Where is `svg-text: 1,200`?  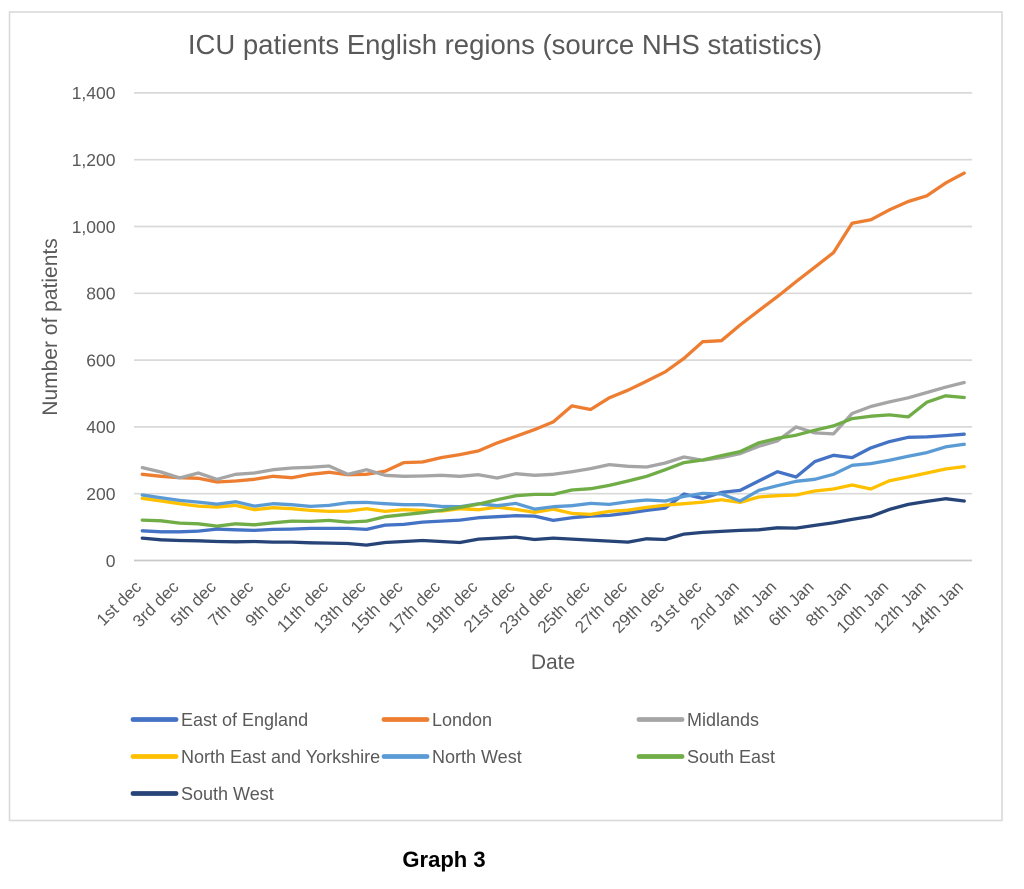
svg-text: 1,200 is located at coordinates (94, 160).